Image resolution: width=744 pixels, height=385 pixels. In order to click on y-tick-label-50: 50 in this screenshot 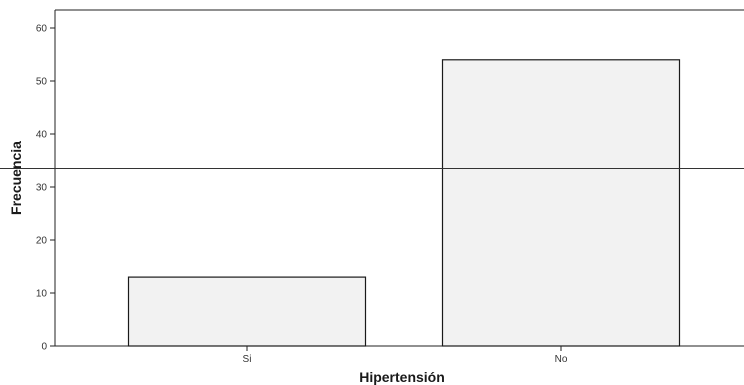, I will do `click(42, 82)`.